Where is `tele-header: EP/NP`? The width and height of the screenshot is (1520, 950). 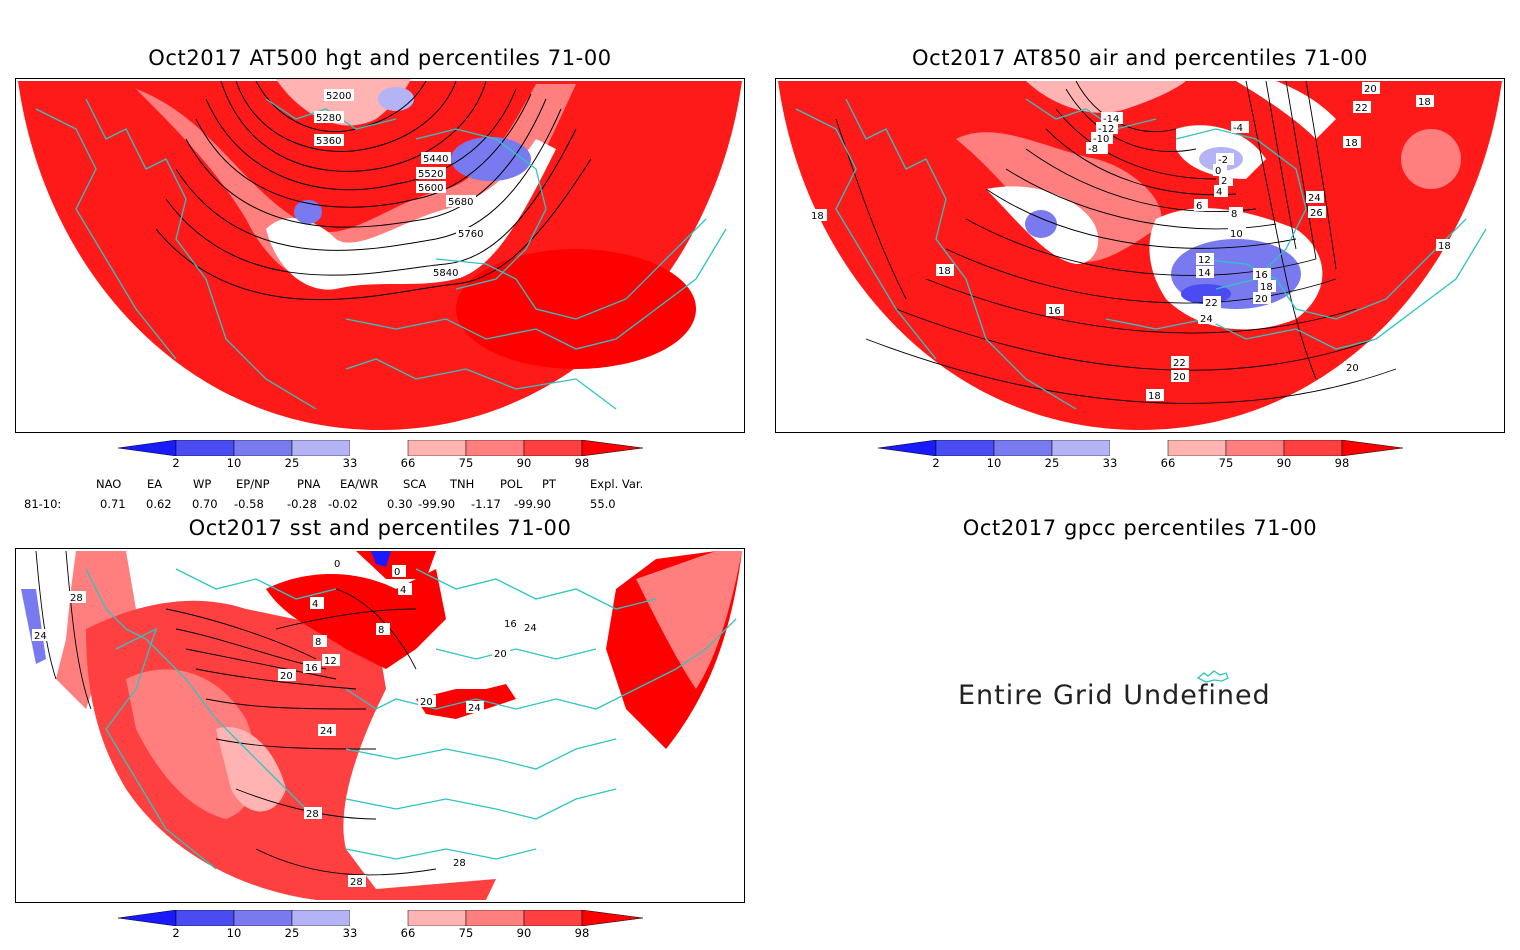 tele-header: EP/NP is located at coordinates (253, 484).